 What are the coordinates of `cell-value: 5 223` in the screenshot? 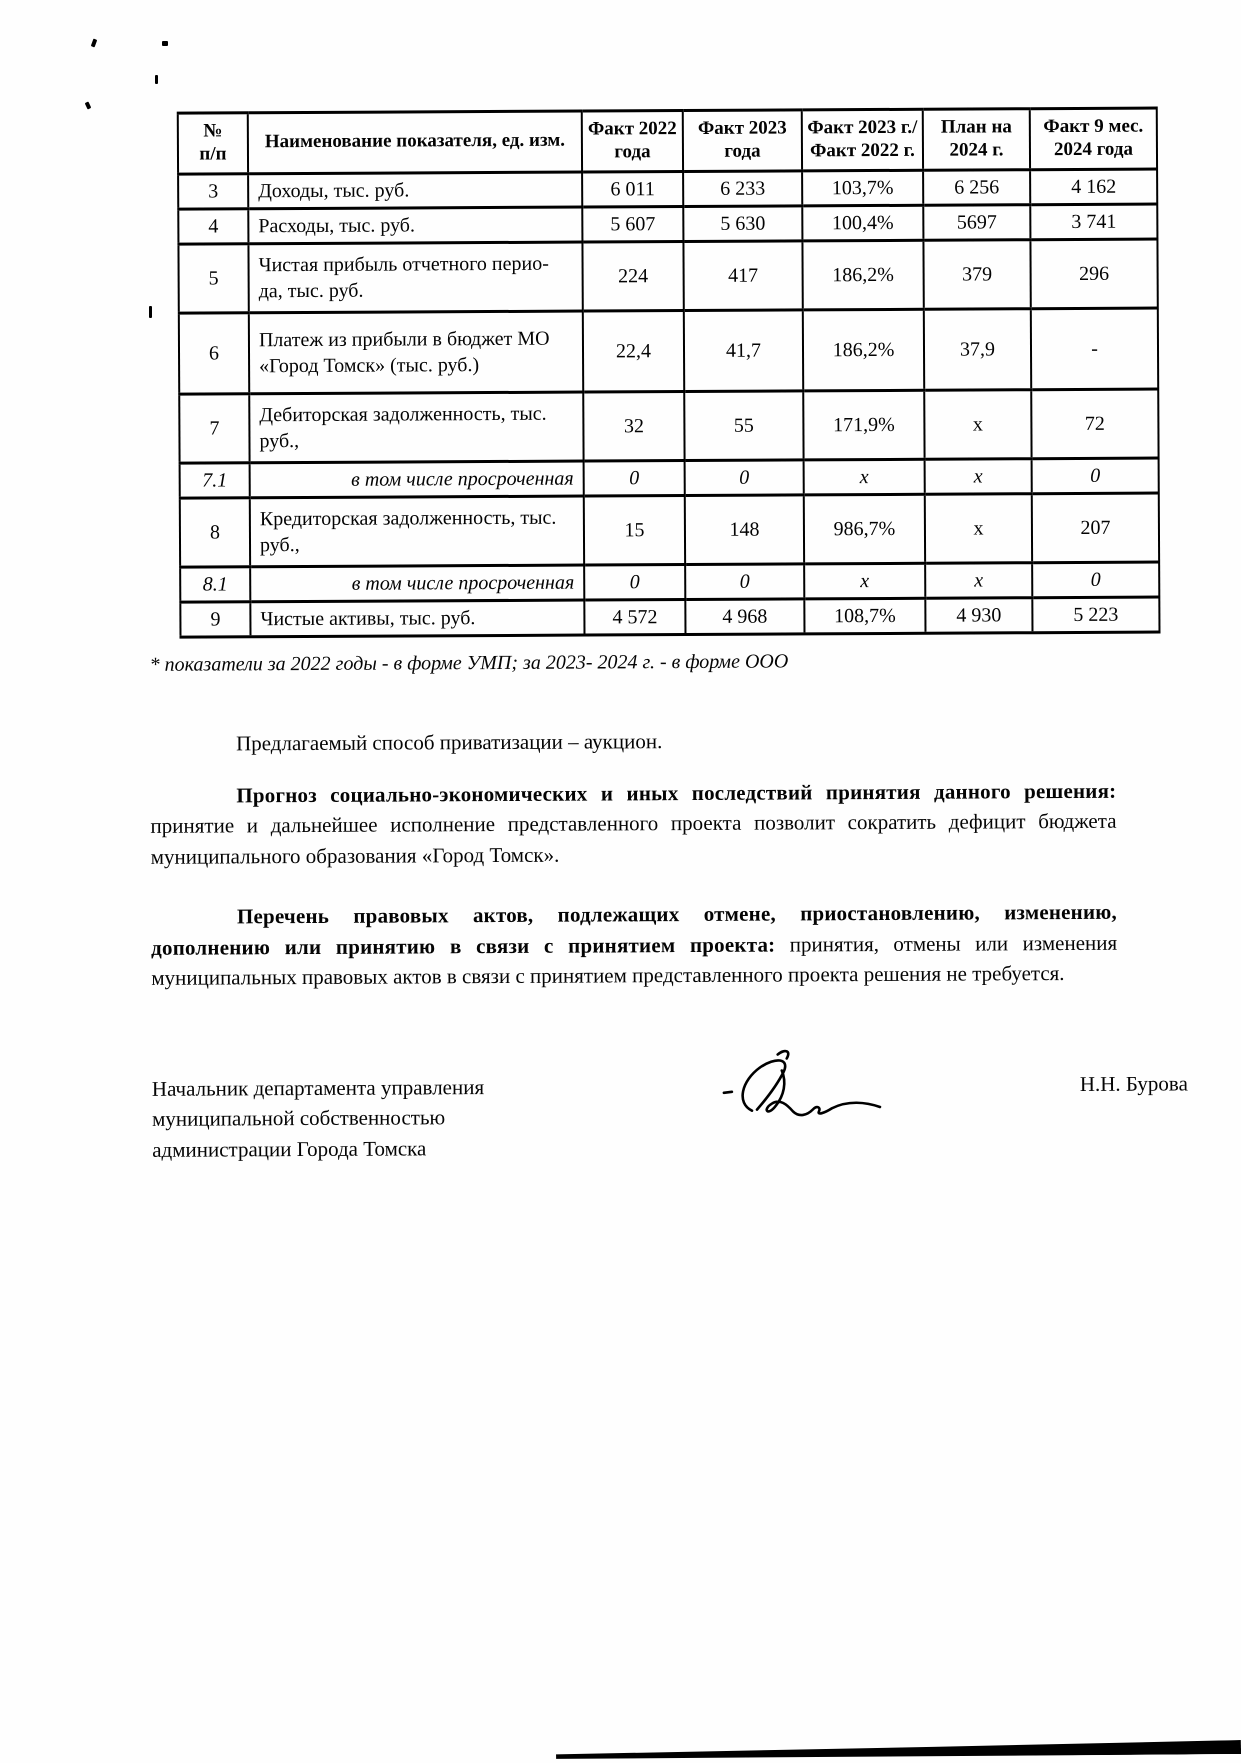 It's located at (1096, 614).